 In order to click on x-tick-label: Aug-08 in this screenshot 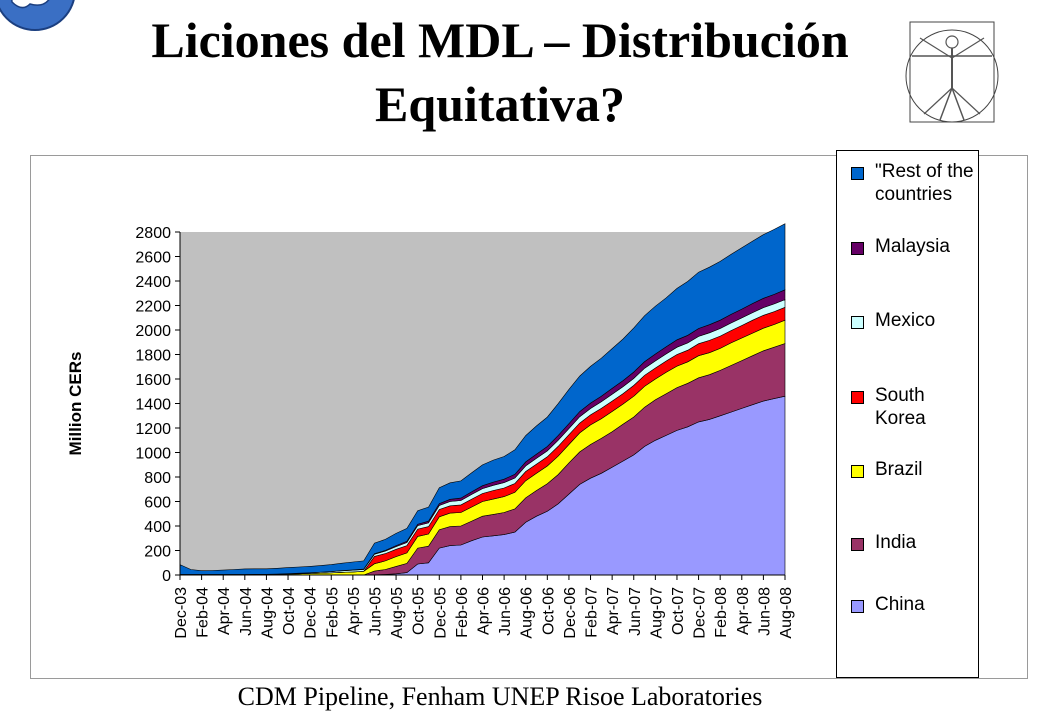, I will do `click(786, 613)`.